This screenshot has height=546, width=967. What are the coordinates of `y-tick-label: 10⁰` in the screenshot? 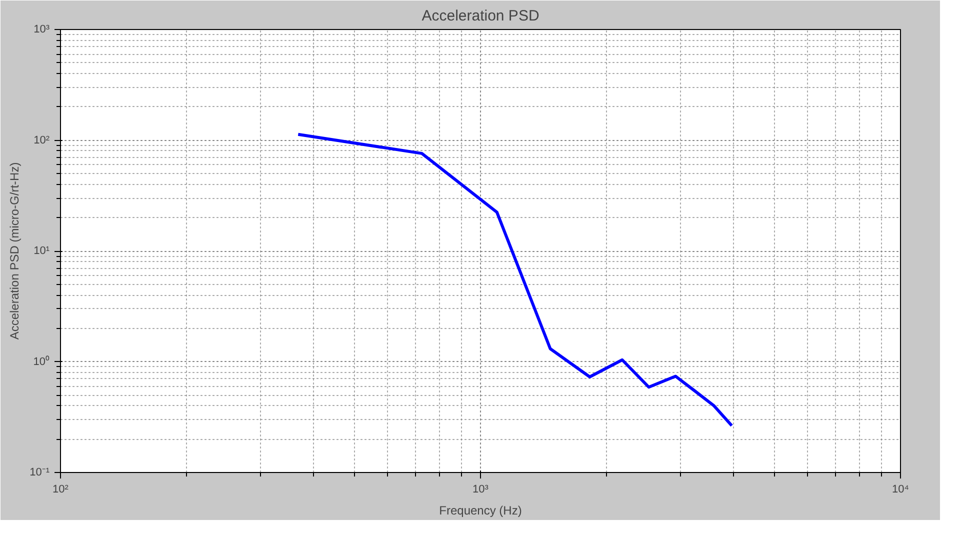 It's located at (41, 361).